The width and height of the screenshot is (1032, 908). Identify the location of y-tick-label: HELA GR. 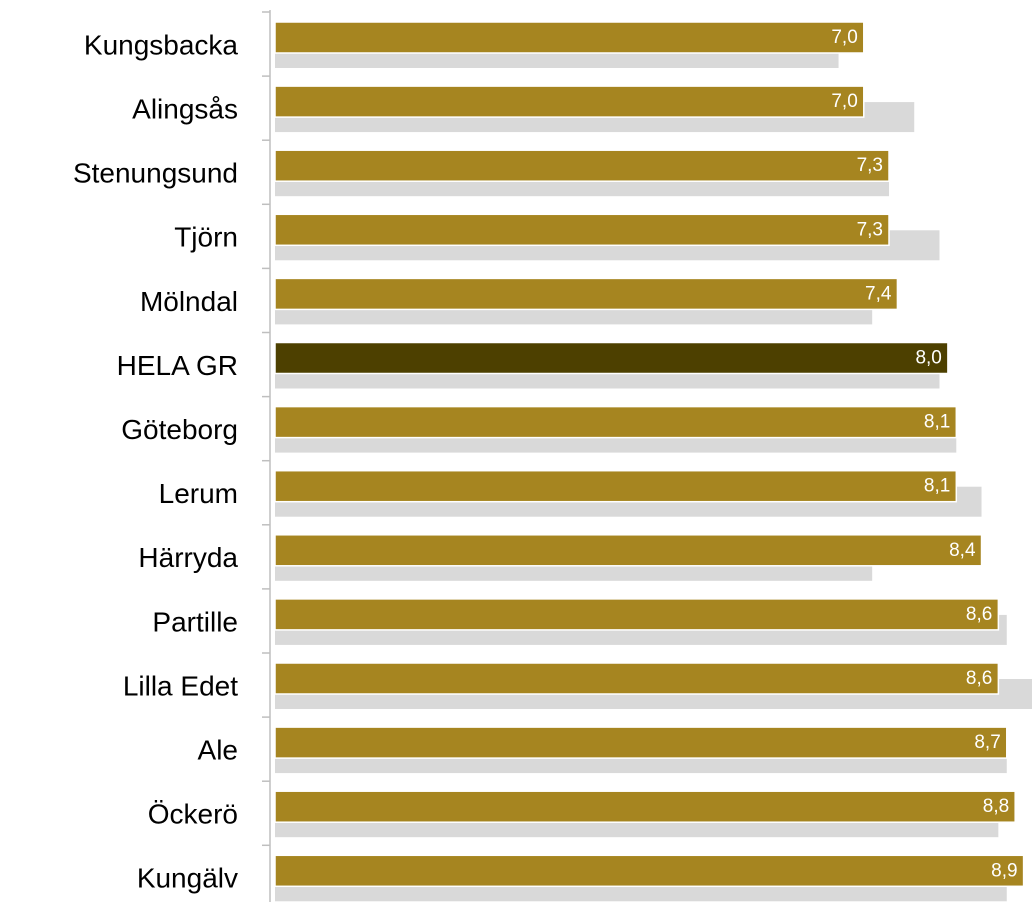
(177, 365).